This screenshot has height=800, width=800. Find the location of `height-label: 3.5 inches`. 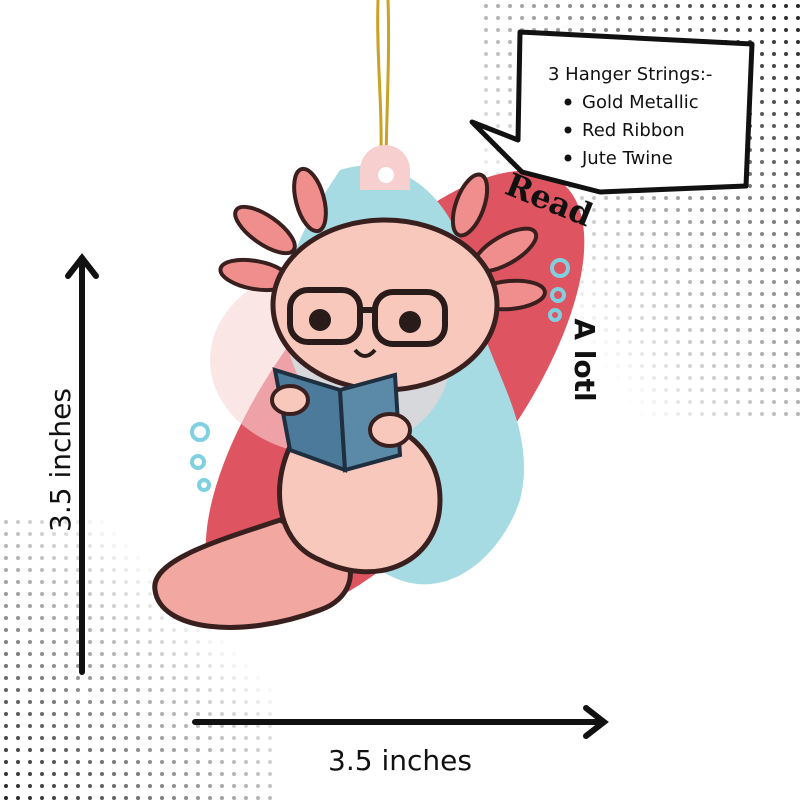

height-label: 3.5 inches is located at coordinates (60, 460).